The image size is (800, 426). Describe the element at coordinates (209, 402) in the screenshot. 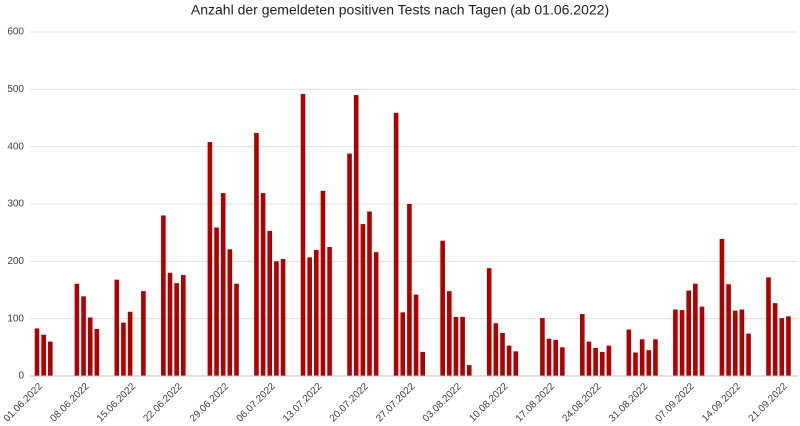

I see `x-tick-label: 29.06.2022` at that location.